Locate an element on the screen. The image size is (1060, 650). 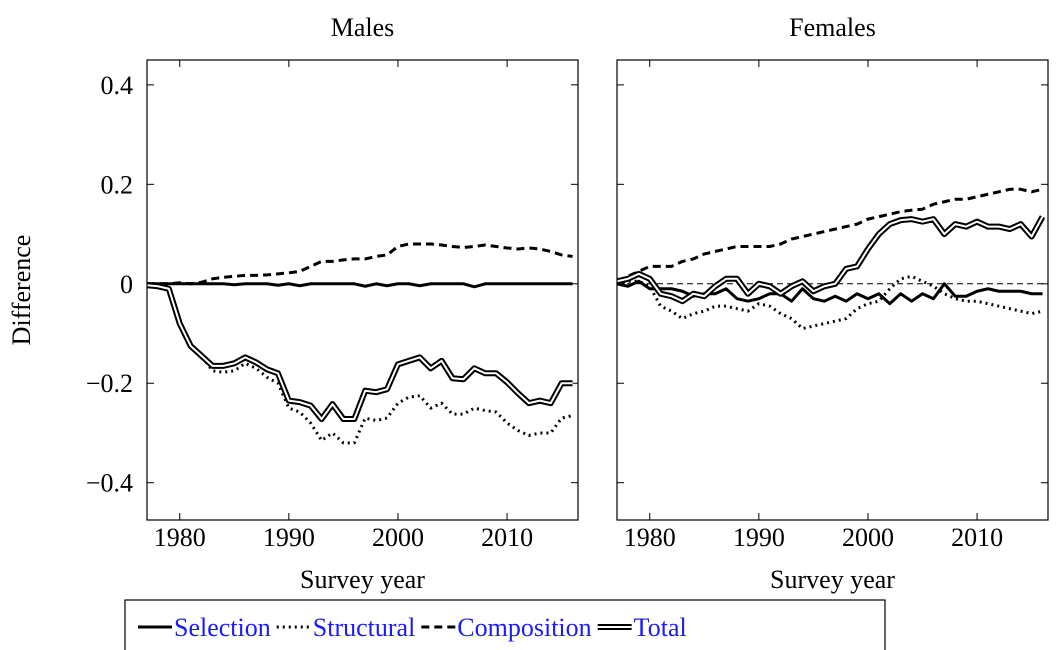
y-tick-label: −0.4 is located at coordinates (109, 483).